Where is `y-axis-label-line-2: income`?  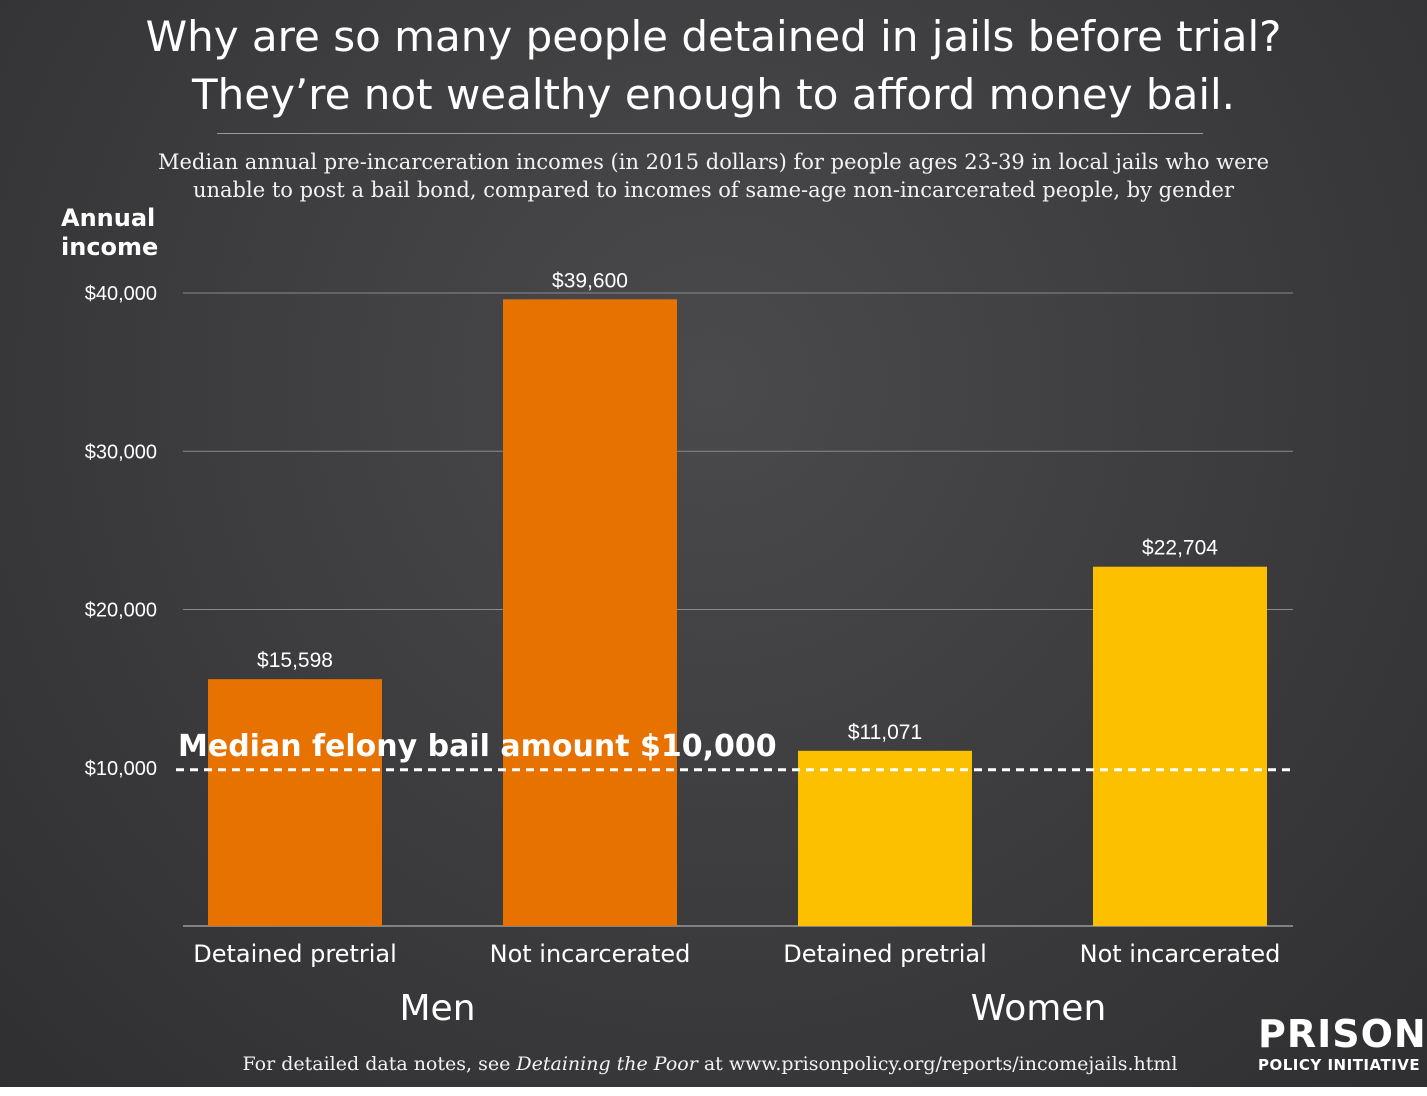 y-axis-label-line-2: income is located at coordinates (110, 247).